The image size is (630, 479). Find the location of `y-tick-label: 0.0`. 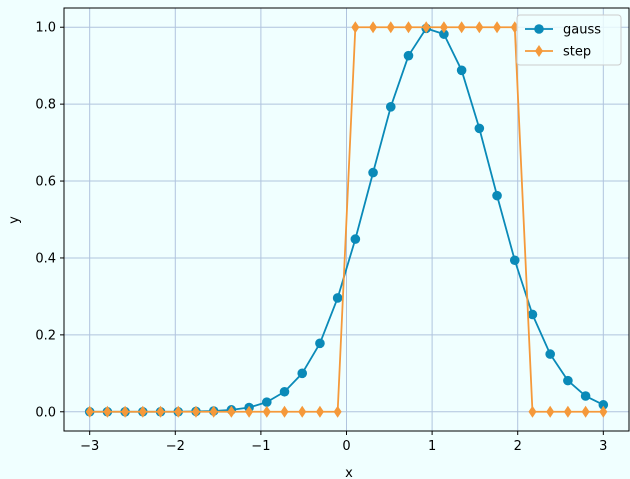

y-tick-label: 0.0 is located at coordinates (45, 412).